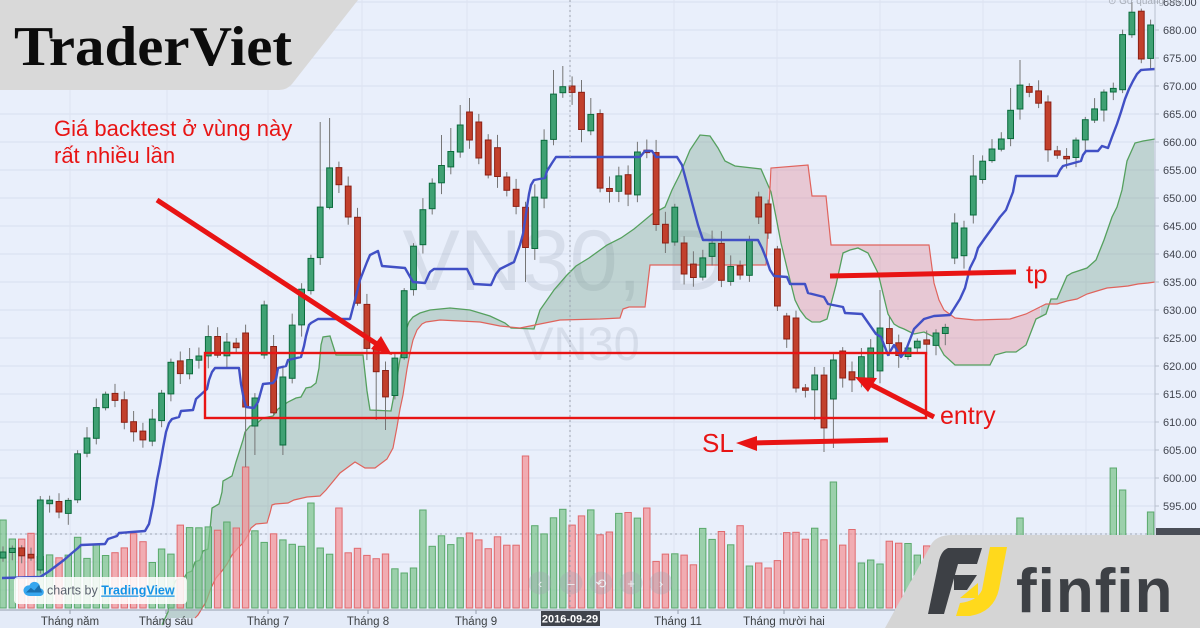 Image resolution: width=1200 pixels, height=628 pixels. What do you see at coordinates (1180, 87) in the screenshot?
I see `svg-text: 670.00` at bounding box center [1180, 87].